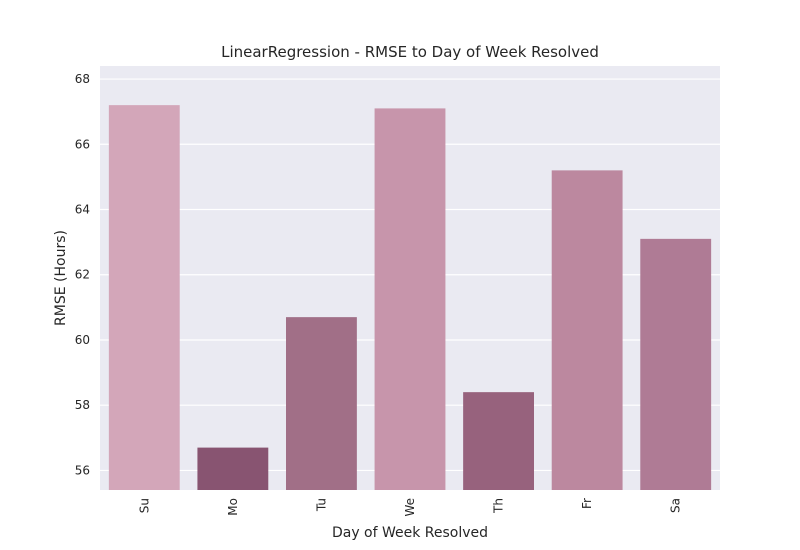 This screenshot has height=550, width=800. I want to click on bar-we, so click(410, 299).